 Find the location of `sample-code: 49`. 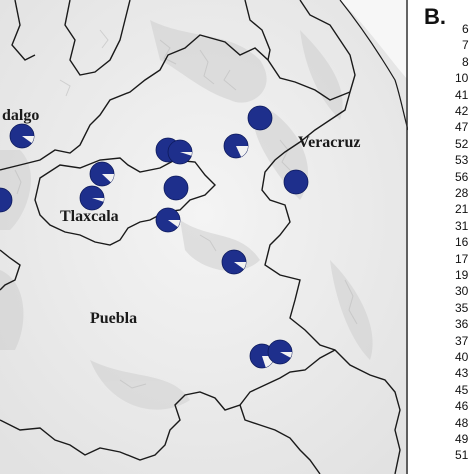

sample-code: 49 is located at coordinates (462, 439).